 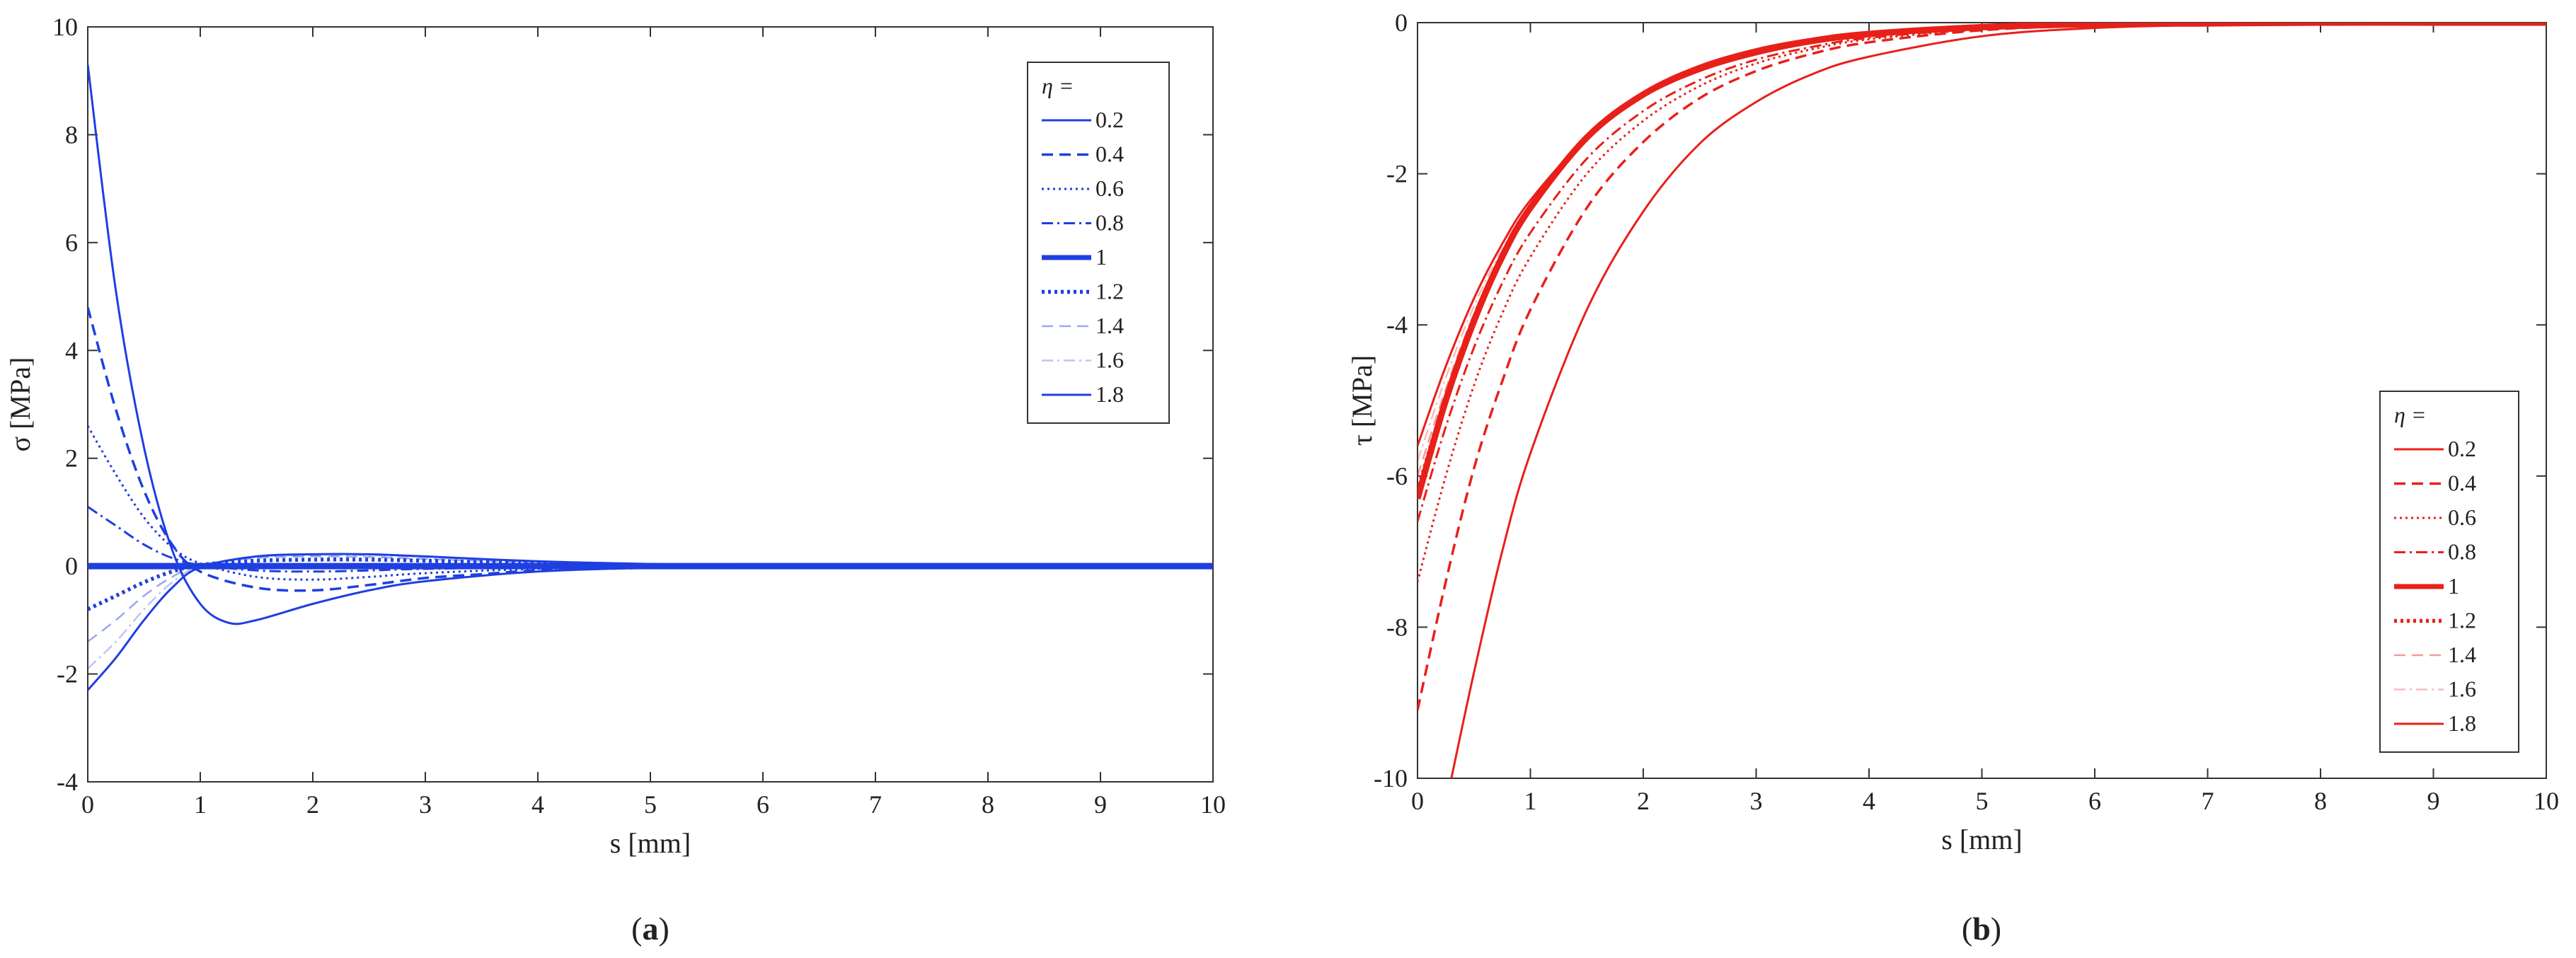 I want to click on y-tick-label: -10, so click(x=1391, y=778).